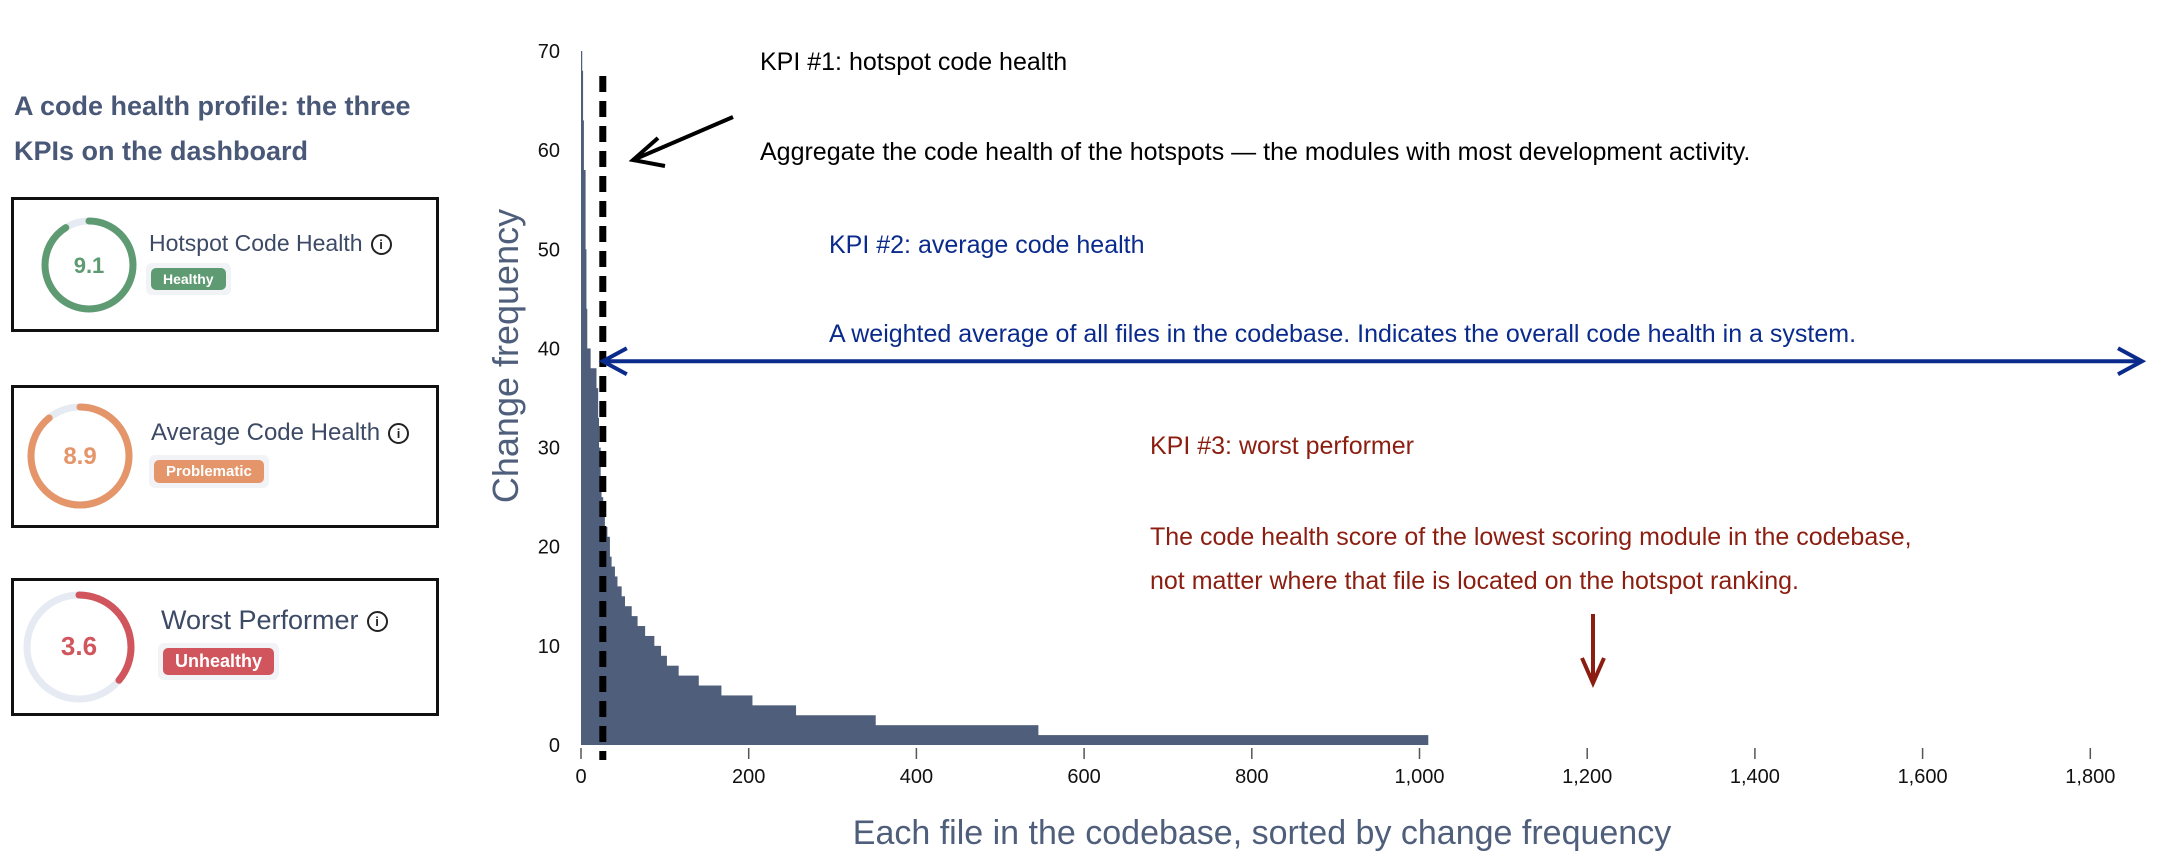  I want to click on y-tick-label: 20, so click(549, 548).